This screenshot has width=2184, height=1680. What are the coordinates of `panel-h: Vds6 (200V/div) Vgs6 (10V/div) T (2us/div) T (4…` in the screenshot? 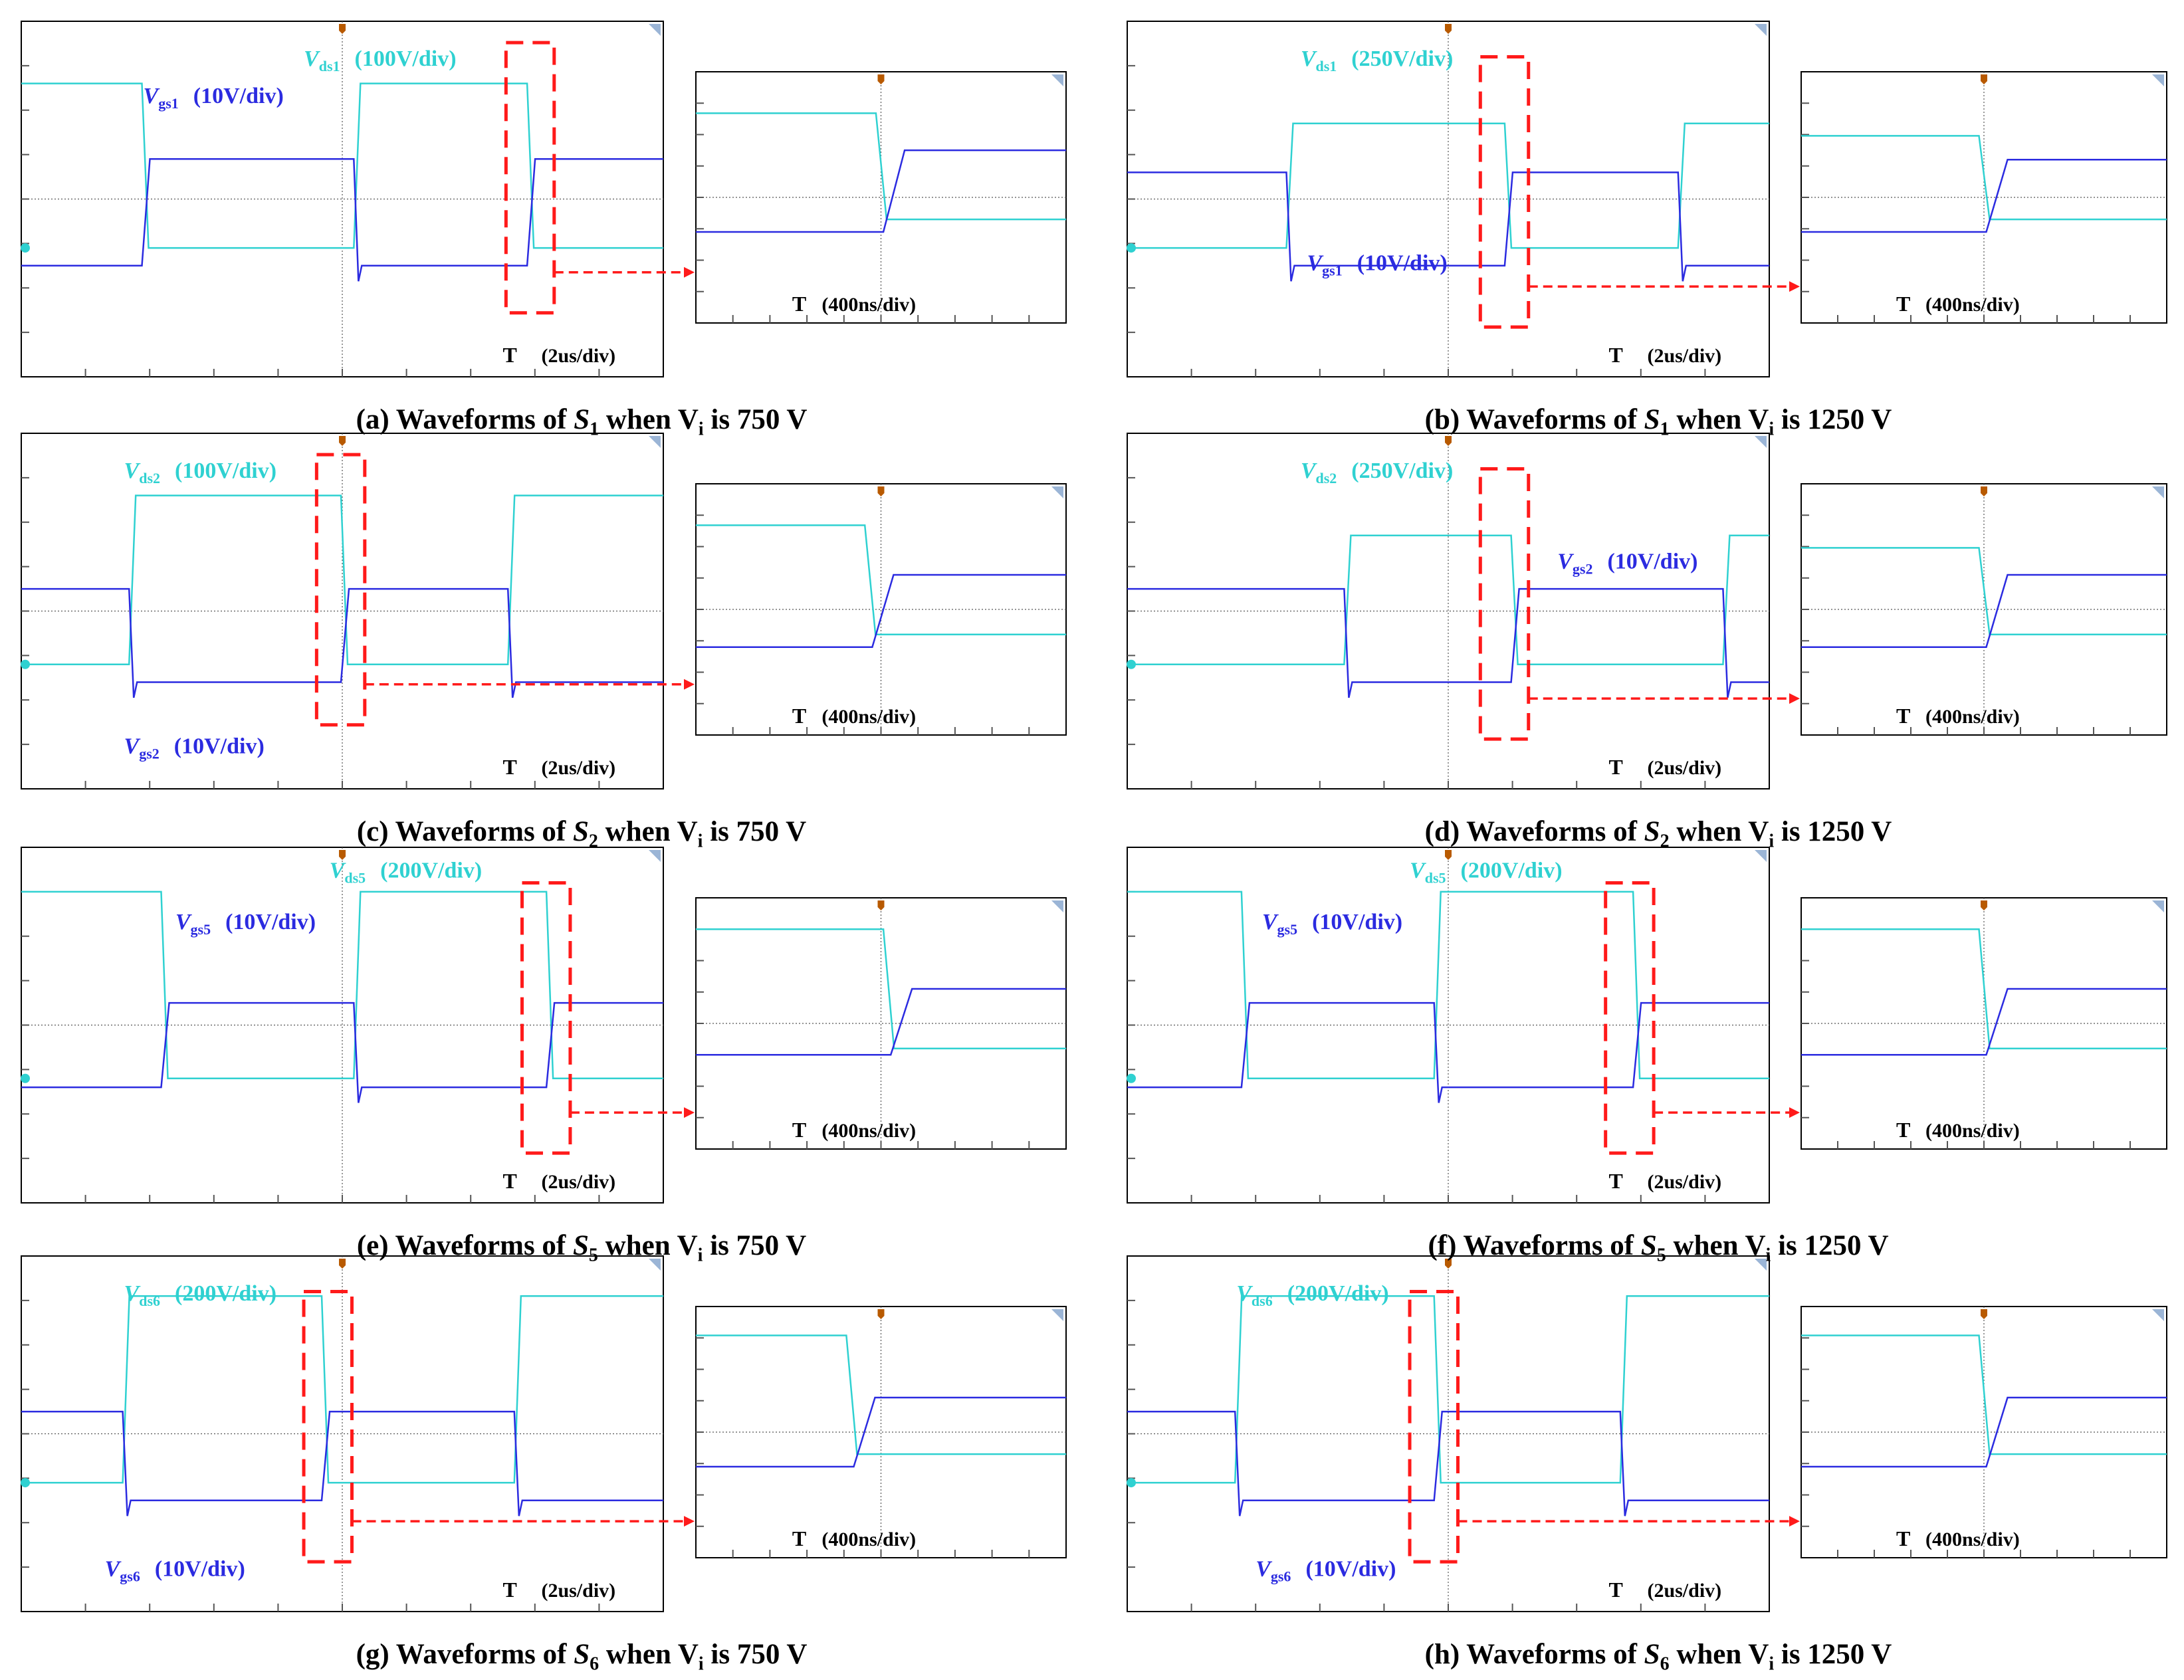 It's located at (1647, 1433).